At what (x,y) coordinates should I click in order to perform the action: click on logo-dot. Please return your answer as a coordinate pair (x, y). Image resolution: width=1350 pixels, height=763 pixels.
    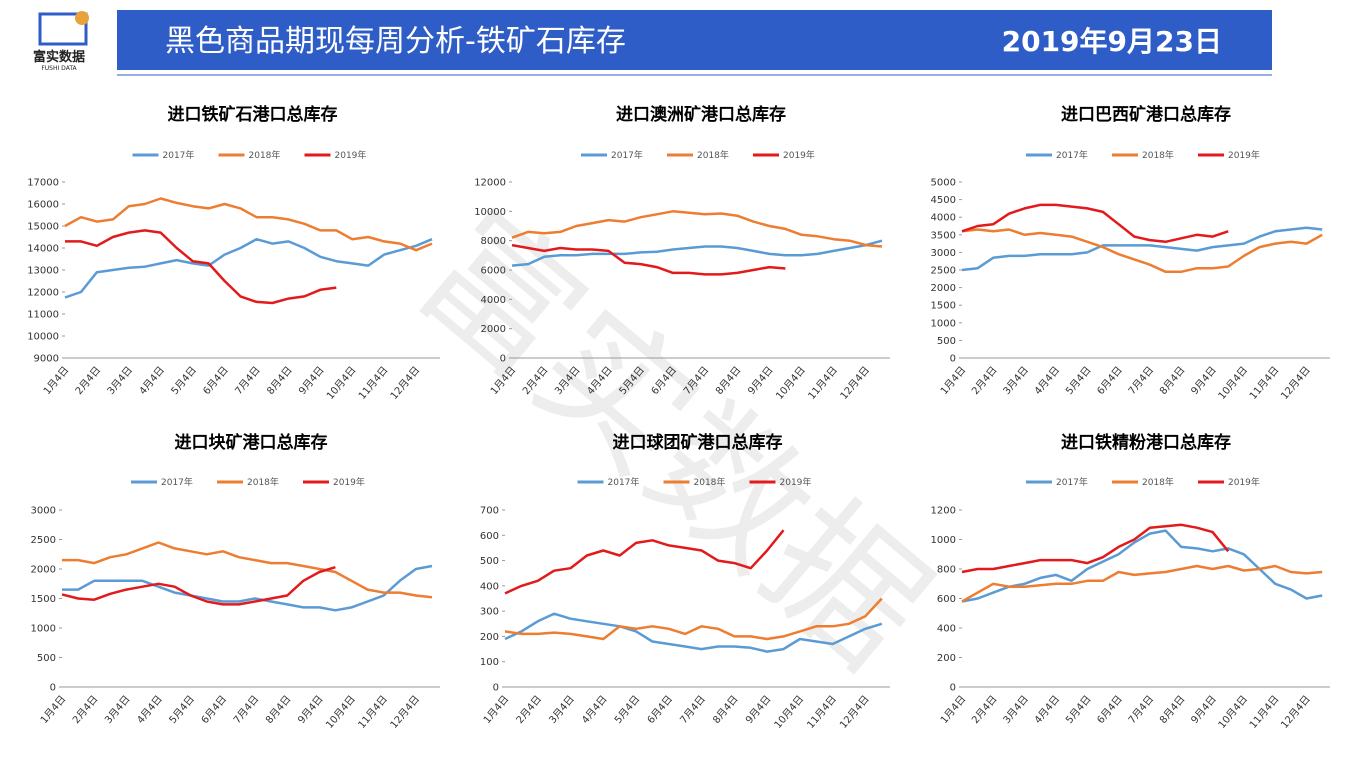
    Looking at the image, I should click on (82, 18).